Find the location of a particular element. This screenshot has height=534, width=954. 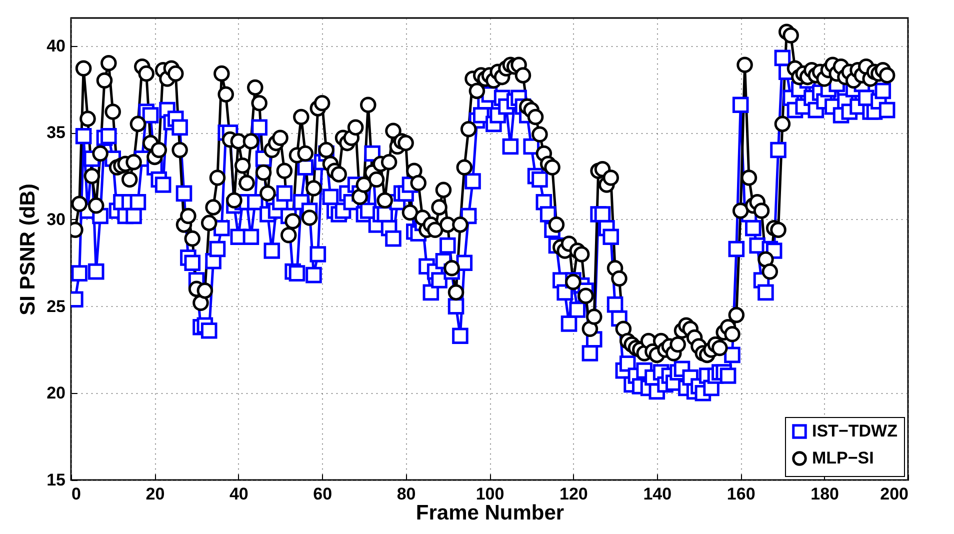

x-tick-label: 180 is located at coordinates (824, 494).